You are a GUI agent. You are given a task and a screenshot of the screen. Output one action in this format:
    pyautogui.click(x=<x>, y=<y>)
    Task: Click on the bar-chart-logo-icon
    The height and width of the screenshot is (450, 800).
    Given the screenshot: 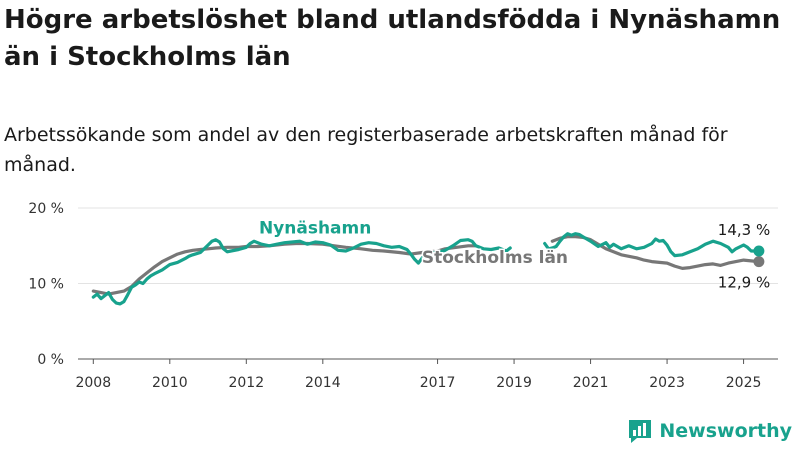 What is the action you would take?
    pyautogui.click(x=640, y=431)
    